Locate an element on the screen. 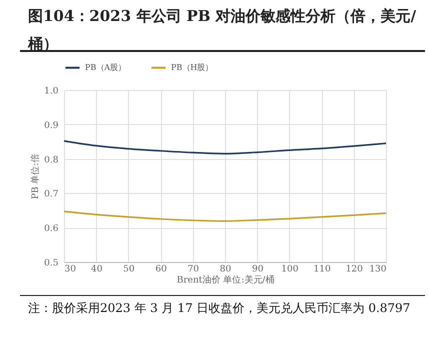 The height and width of the screenshot is (347, 429). y-tick-label: 0.6 is located at coordinates (51, 229).